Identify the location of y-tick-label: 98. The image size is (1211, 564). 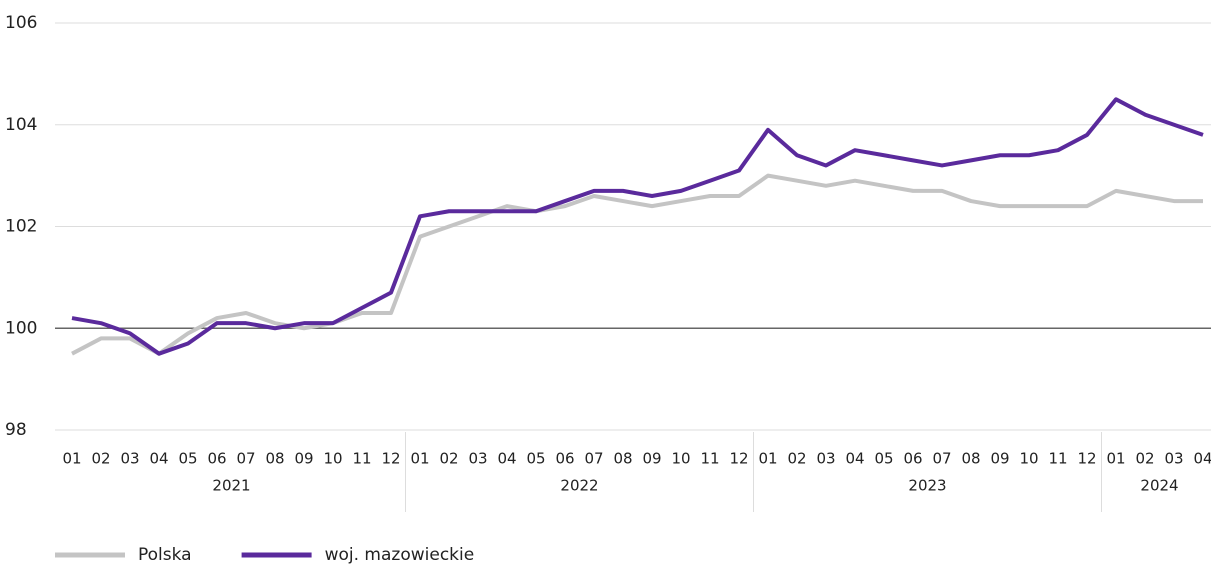
(16, 430).